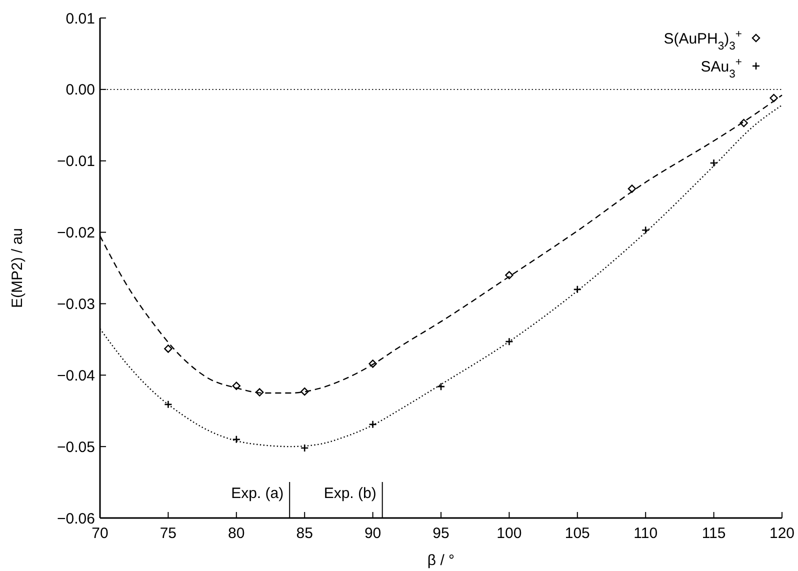  What do you see at coordinates (80, 90) in the screenshot?
I see `y-tick-label: 0.00` at bounding box center [80, 90].